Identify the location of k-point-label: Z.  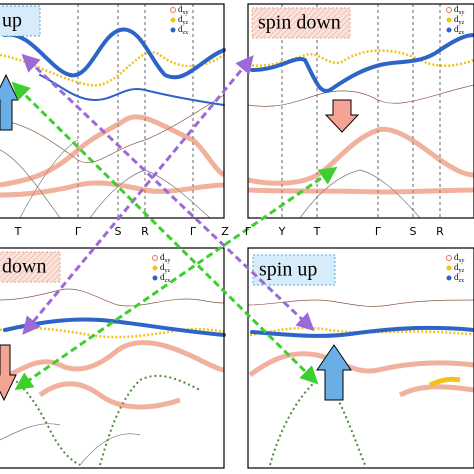
(225, 231).